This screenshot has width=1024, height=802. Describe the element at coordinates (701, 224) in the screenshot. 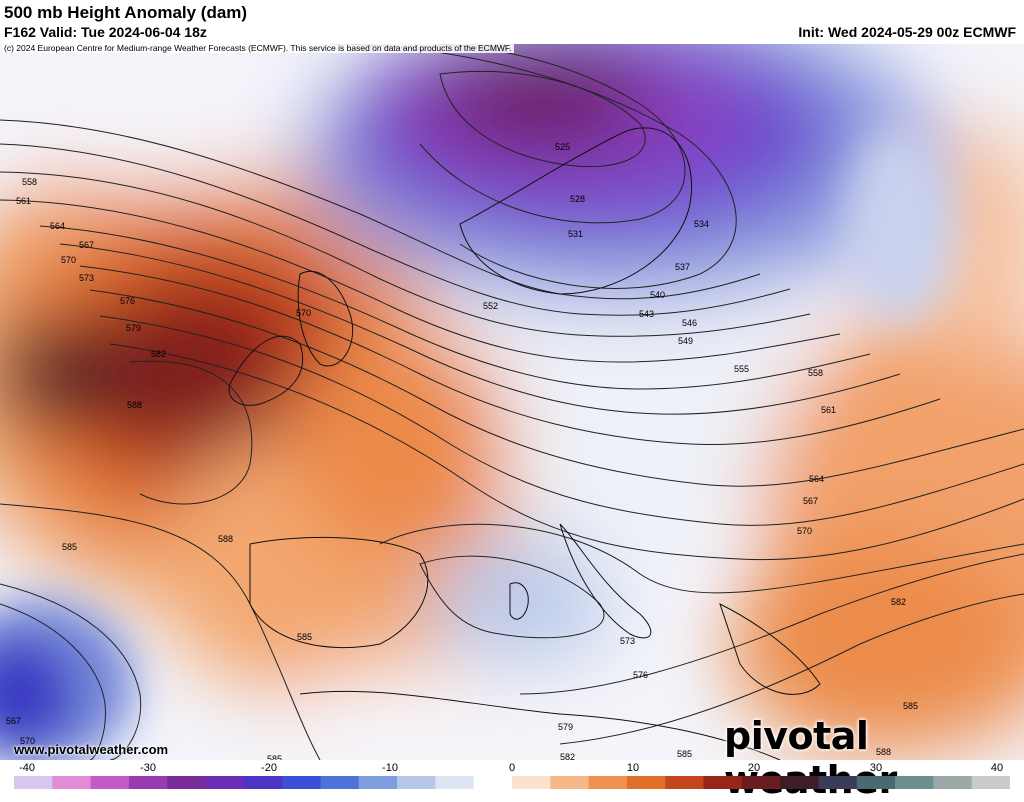

I see `contour-label: 534` at that location.